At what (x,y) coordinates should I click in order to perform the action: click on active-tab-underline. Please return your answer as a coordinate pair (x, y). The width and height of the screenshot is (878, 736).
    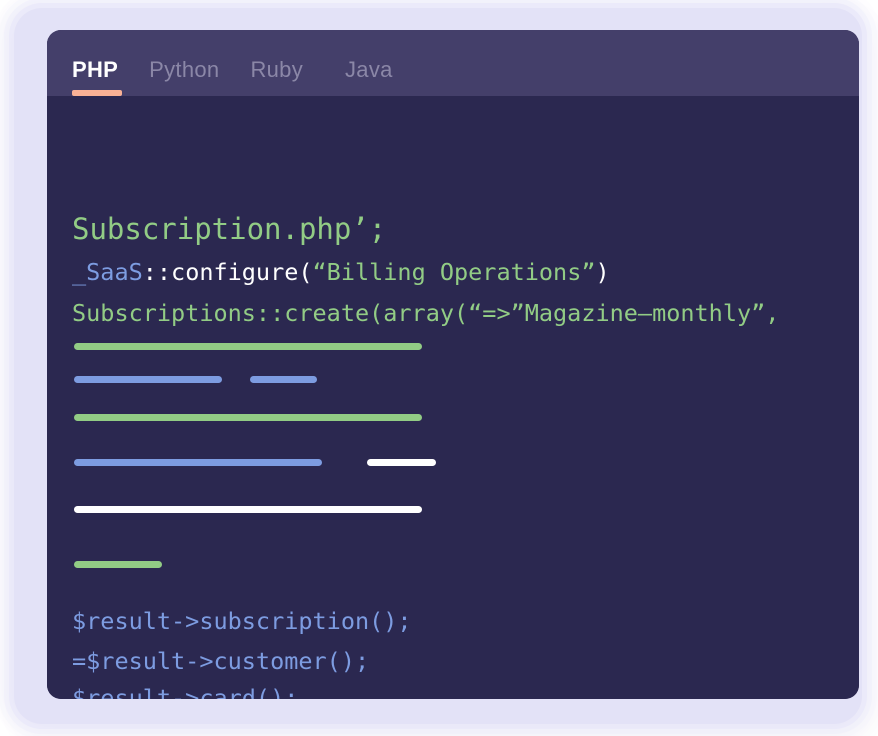
    Looking at the image, I should click on (97, 93).